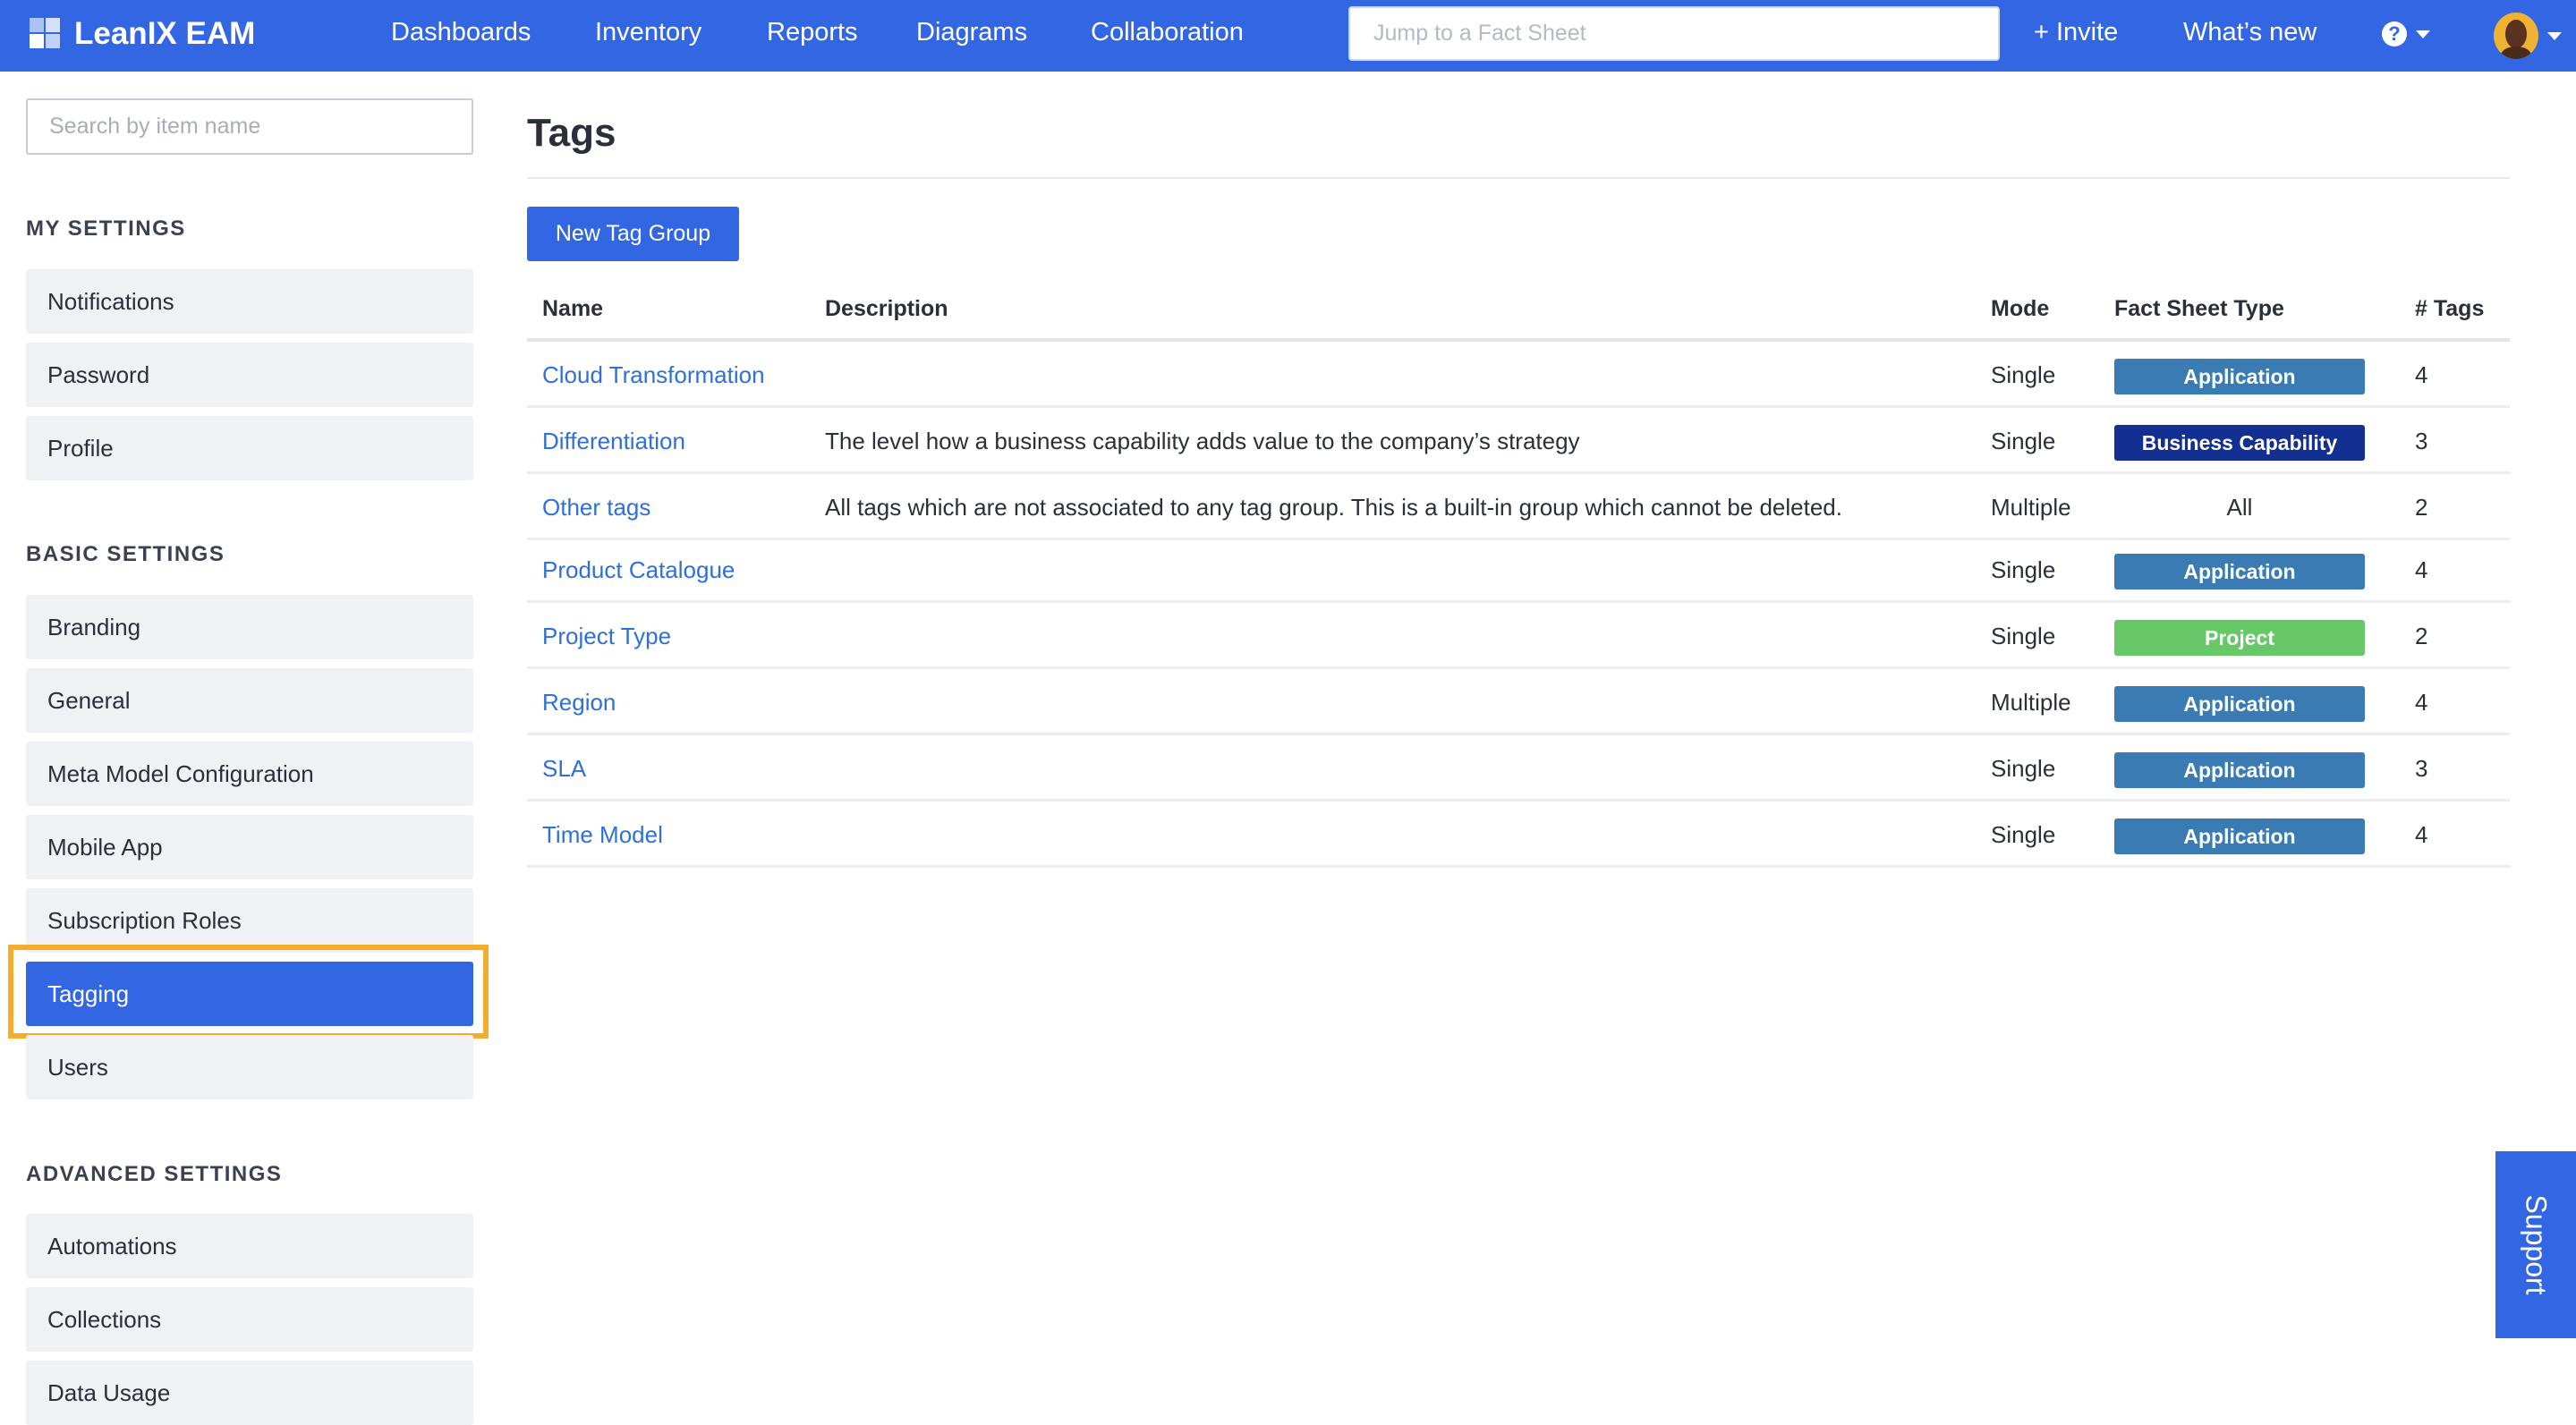 Image resolution: width=2576 pixels, height=1425 pixels. What do you see at coordinates (1518, 835) in the screenshot?
I see `table-row: Time Model Single Application 4` at bounding box center [1518, 835].